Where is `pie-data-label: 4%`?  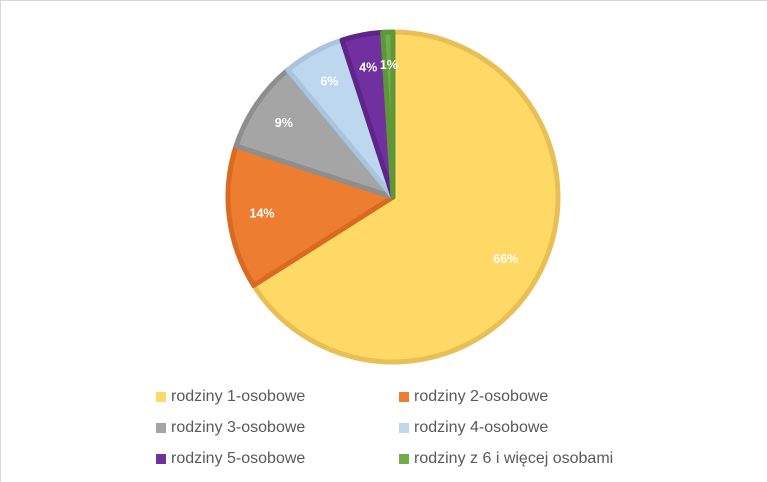 pie-data-label: 4% is located at coordinates (368, 67).